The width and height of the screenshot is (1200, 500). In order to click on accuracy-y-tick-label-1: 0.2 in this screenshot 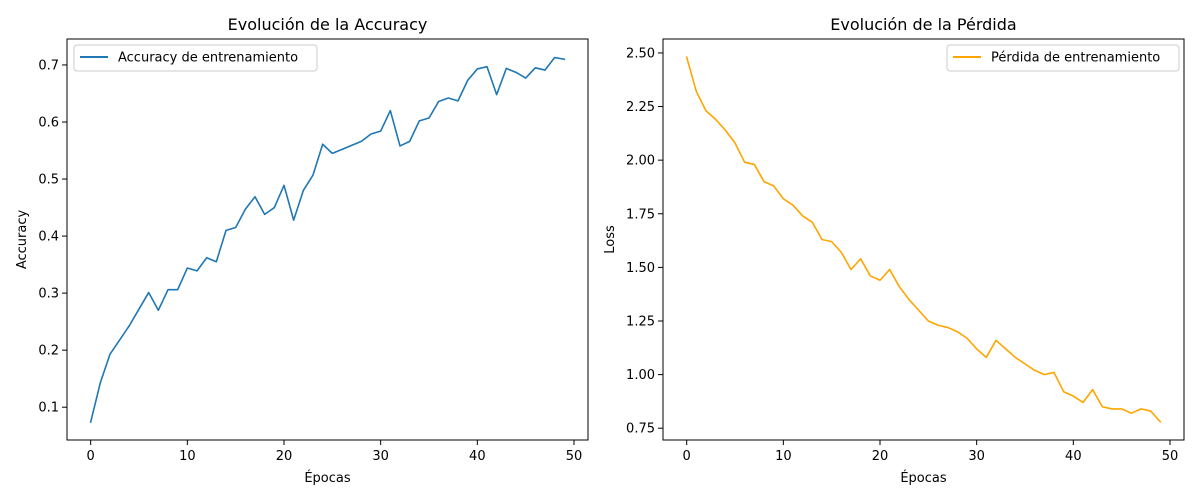, I will do `click(48, 351)`.